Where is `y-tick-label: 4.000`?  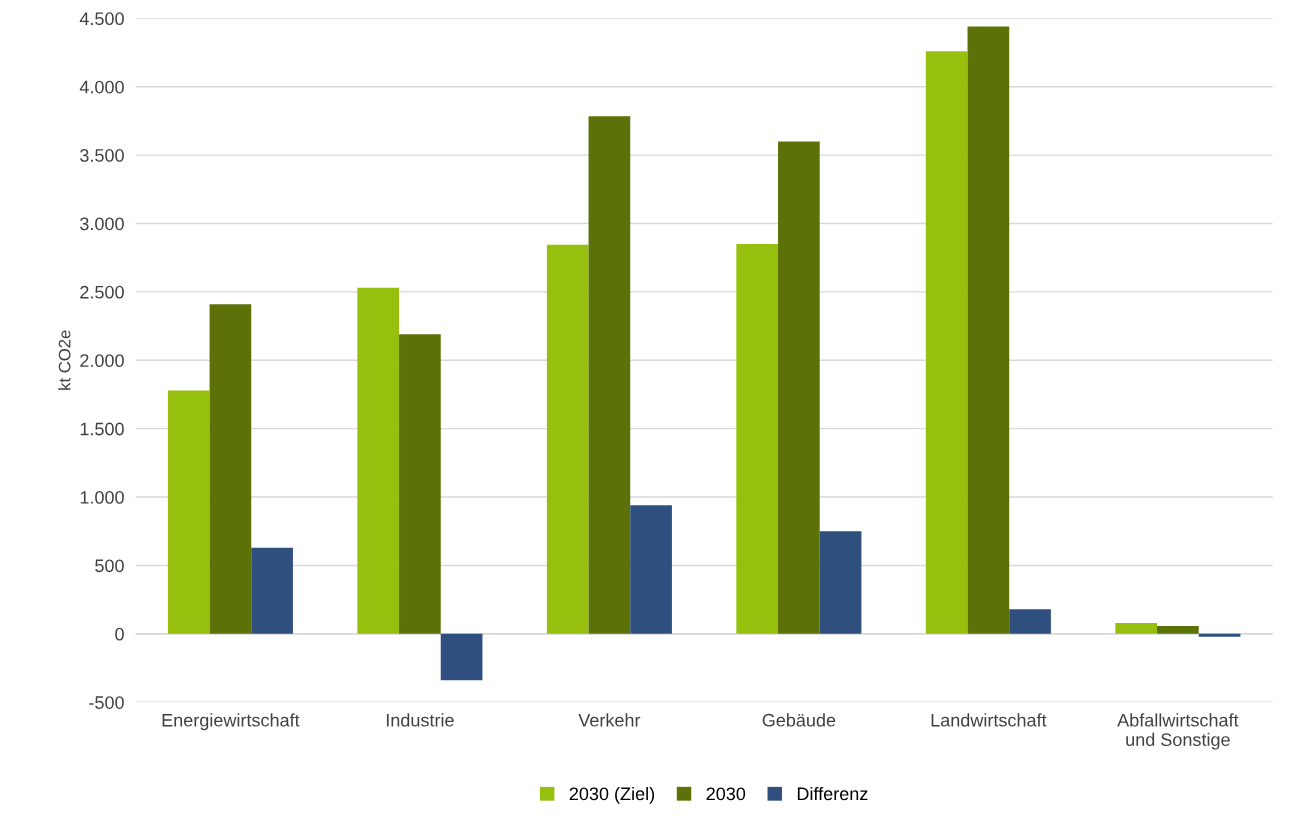
y-tick-label: 4.000 is located at coordinates (101, 87).